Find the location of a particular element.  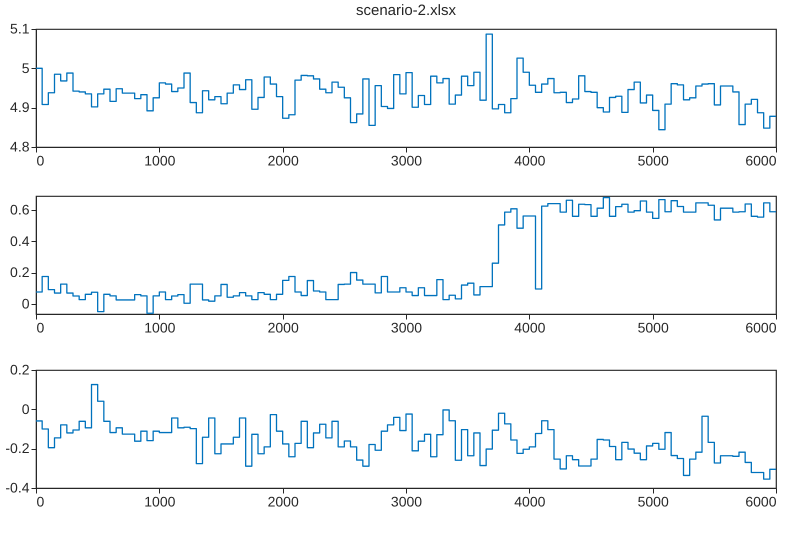

y-tick-label: -0.2 is located at coordinates (17, 448).